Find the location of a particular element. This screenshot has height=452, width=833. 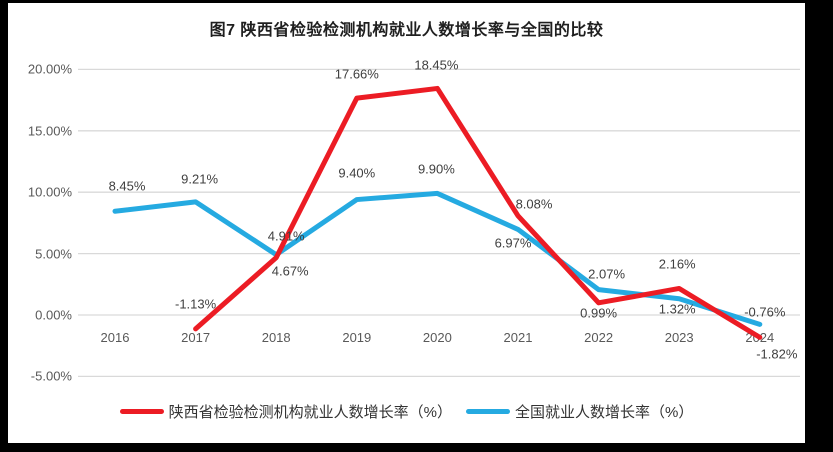

legend-item-shaanxi: 陕西省检验检测机构就业人数增长率（%） is located at coordinates (285, 411).